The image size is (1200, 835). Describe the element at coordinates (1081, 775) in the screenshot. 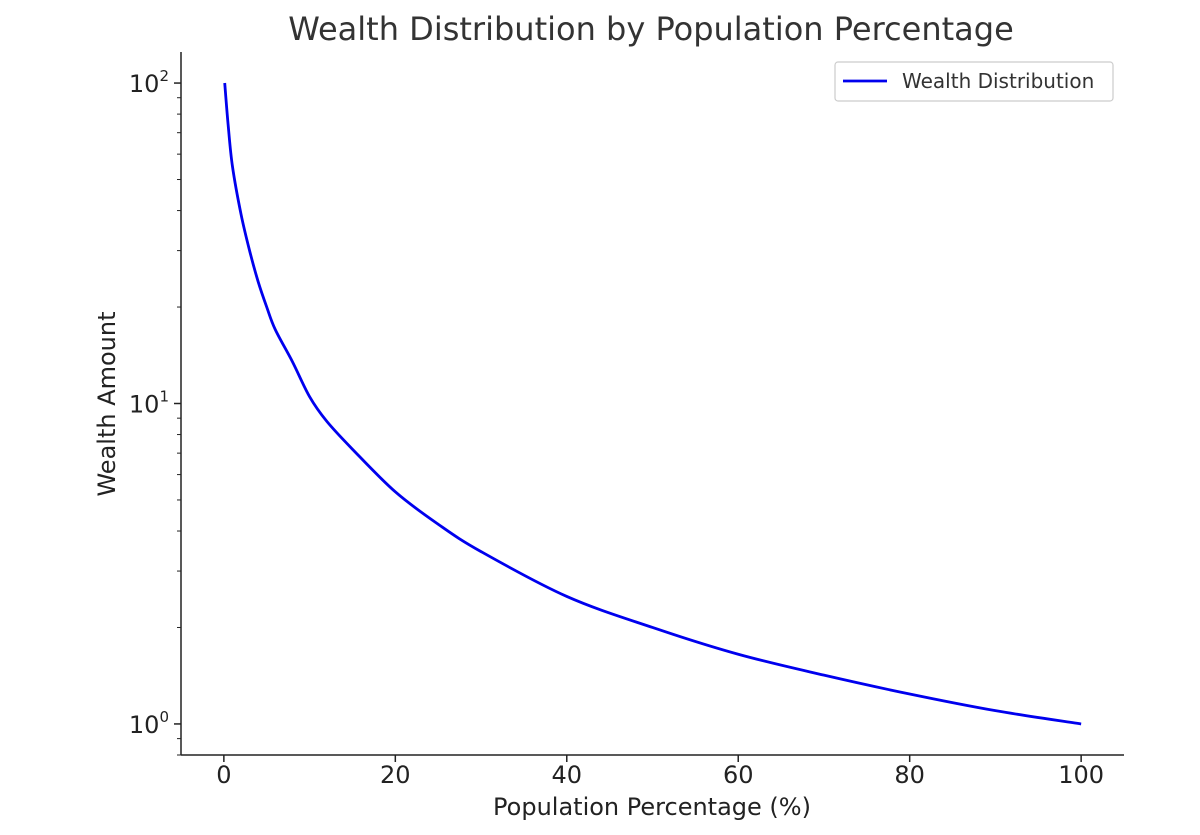

I see `x-tick-label: 100` at that location.